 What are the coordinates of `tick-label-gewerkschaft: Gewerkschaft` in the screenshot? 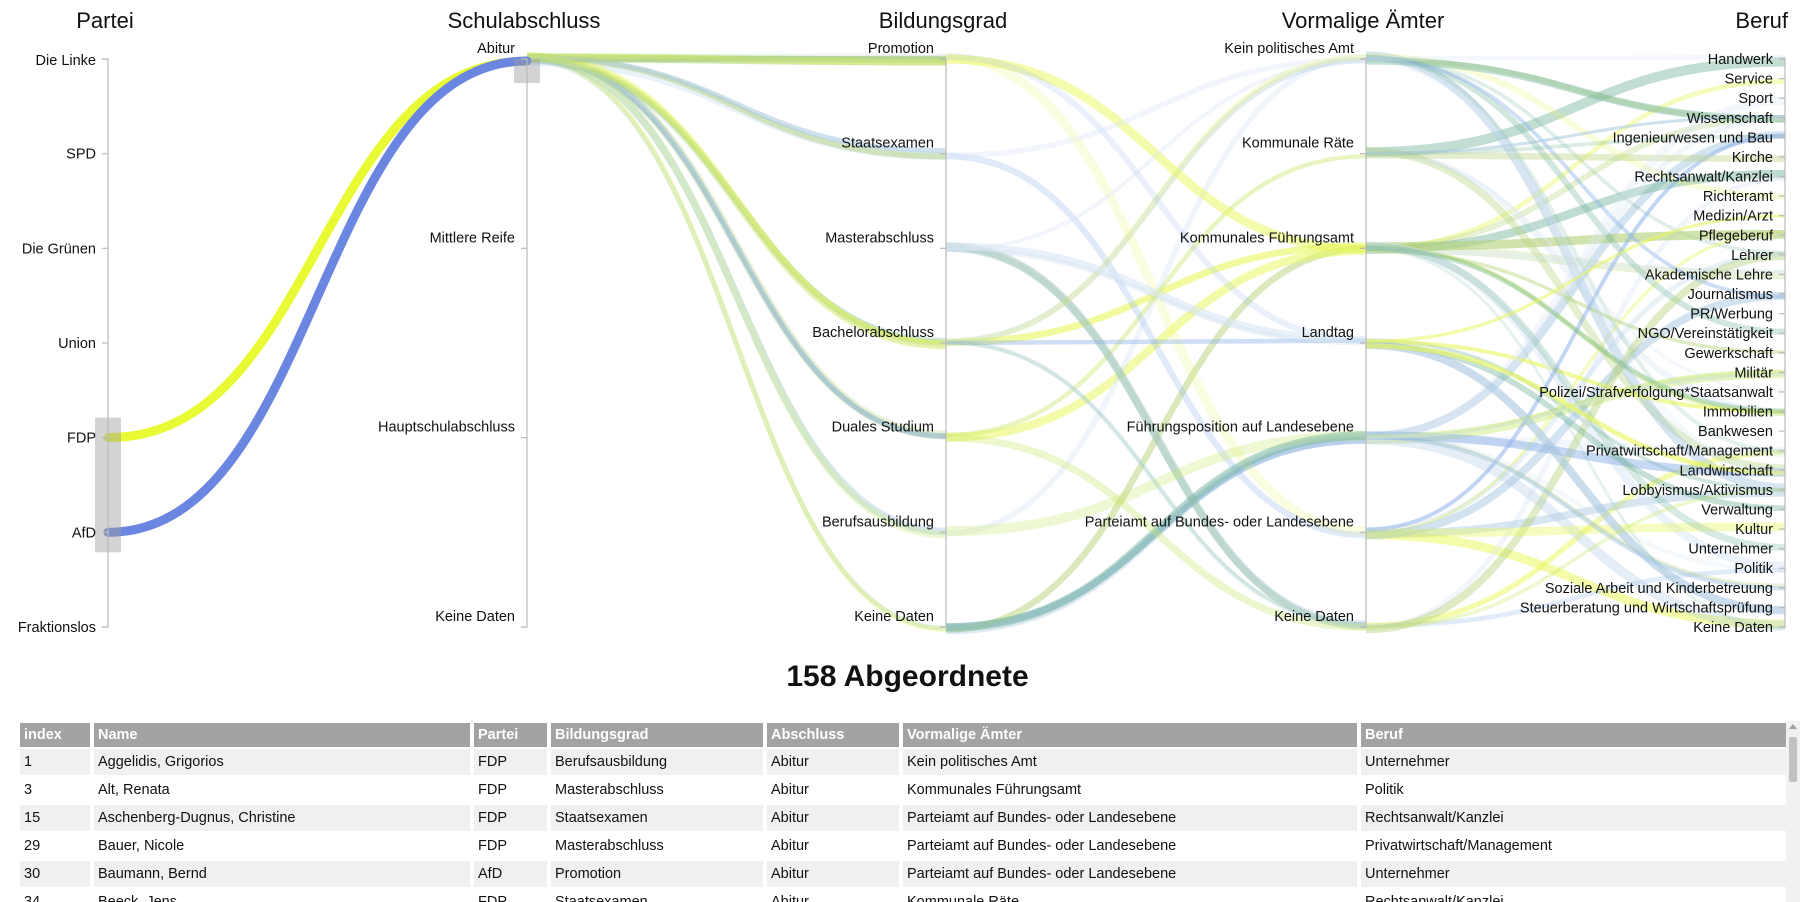 It's located at (1728, 354).